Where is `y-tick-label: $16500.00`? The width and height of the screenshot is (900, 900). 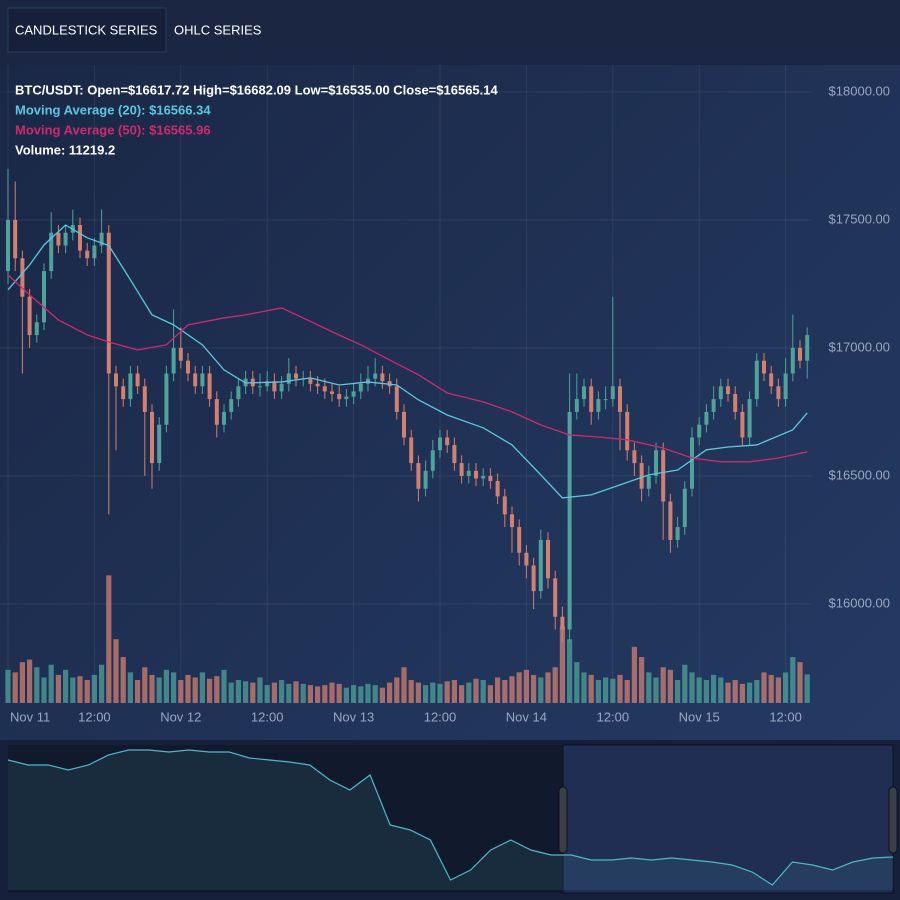
y-tick-label: $16500.00 is located at coordinates (859, 474).